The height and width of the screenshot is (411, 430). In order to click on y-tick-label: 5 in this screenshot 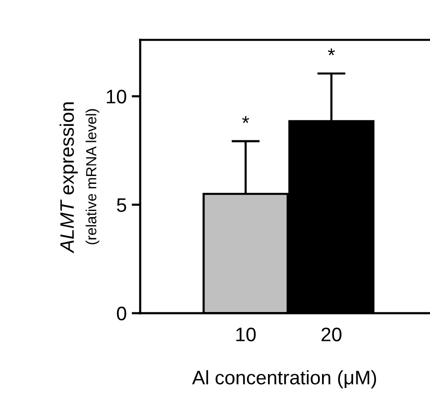, I will do `click(121, 205)`.